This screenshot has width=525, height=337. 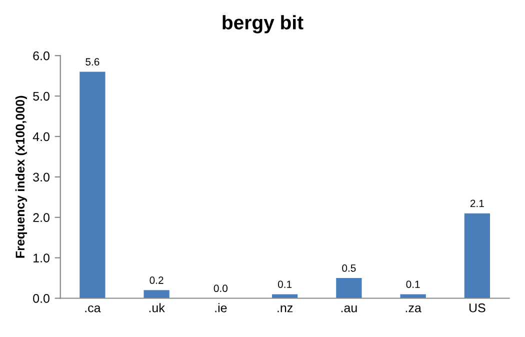 I want to click on x-tick-label: .nz, so click(x=285, y=308).